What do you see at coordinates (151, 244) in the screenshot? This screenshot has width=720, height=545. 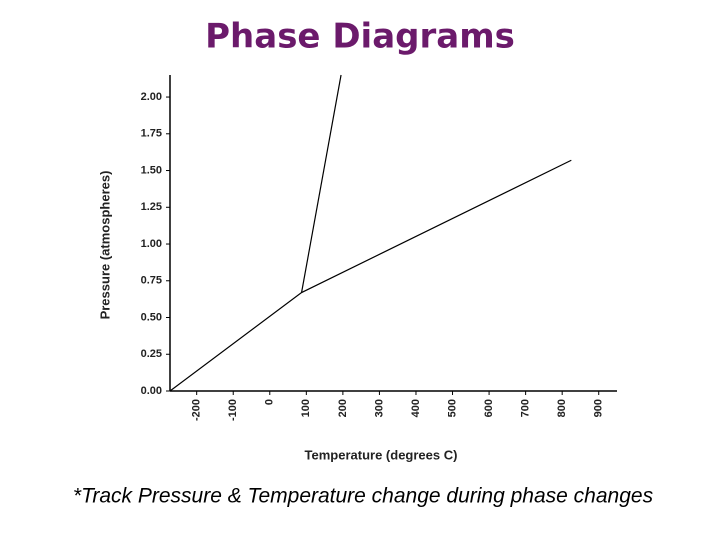 I see `y-tick-label: 1.00` at bounding box center [151, 244].